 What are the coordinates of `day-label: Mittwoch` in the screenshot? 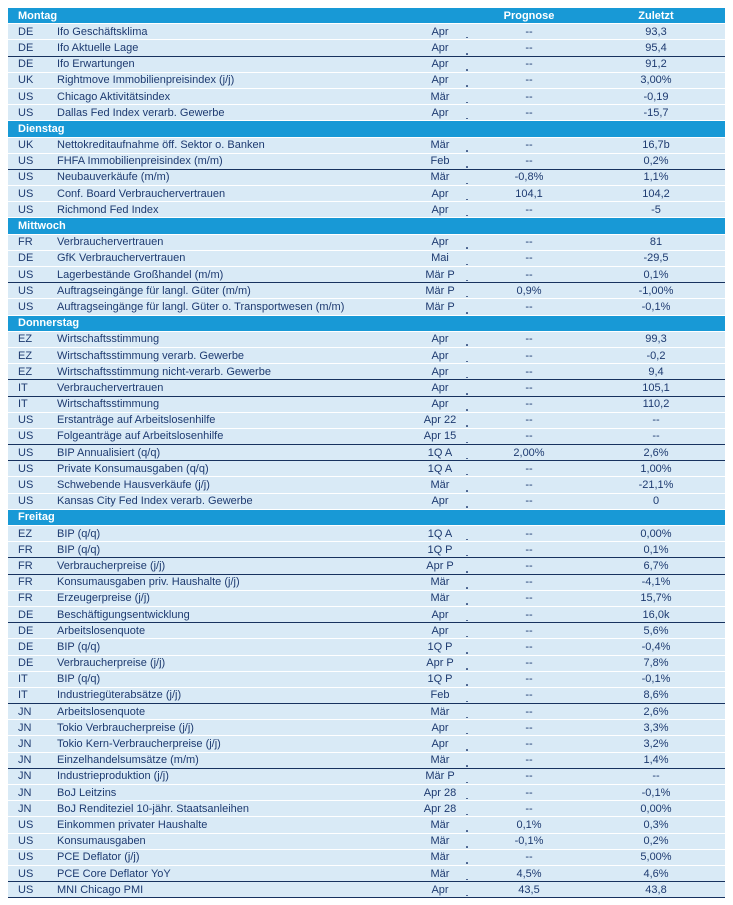 It's located at (42, 226).